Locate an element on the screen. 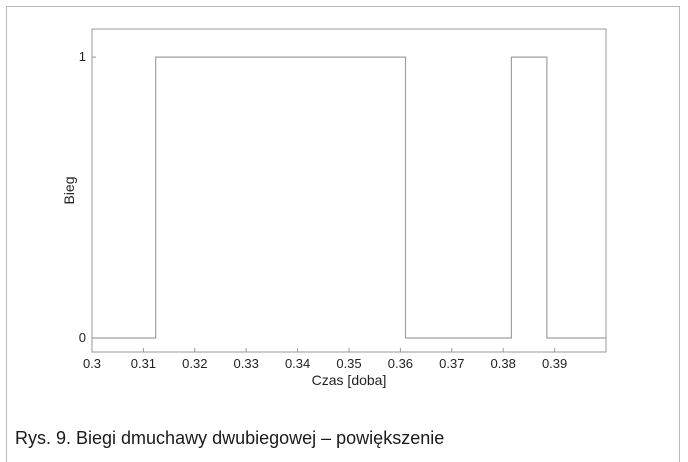  x-tick-label: 0.39 is located at coordinates (554, 363).